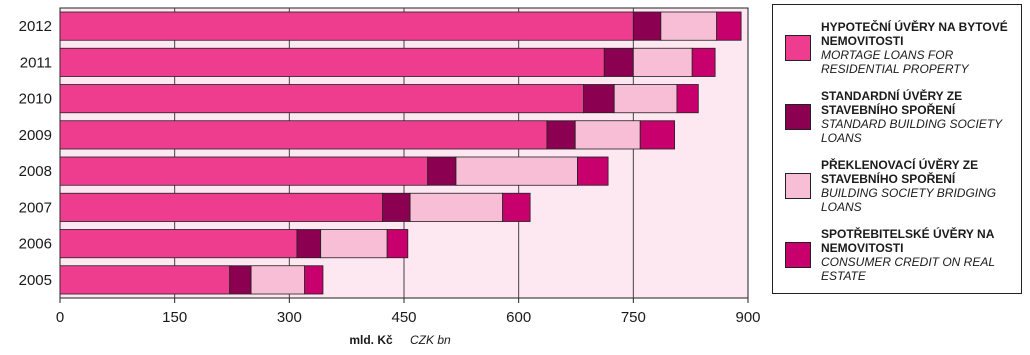  I want to click on legend-label-bridging: PŘEKLENOVACÍ ÚVĚRY ZE STAVEBNÍHO SPOŘENÍ, so click(900, 171).